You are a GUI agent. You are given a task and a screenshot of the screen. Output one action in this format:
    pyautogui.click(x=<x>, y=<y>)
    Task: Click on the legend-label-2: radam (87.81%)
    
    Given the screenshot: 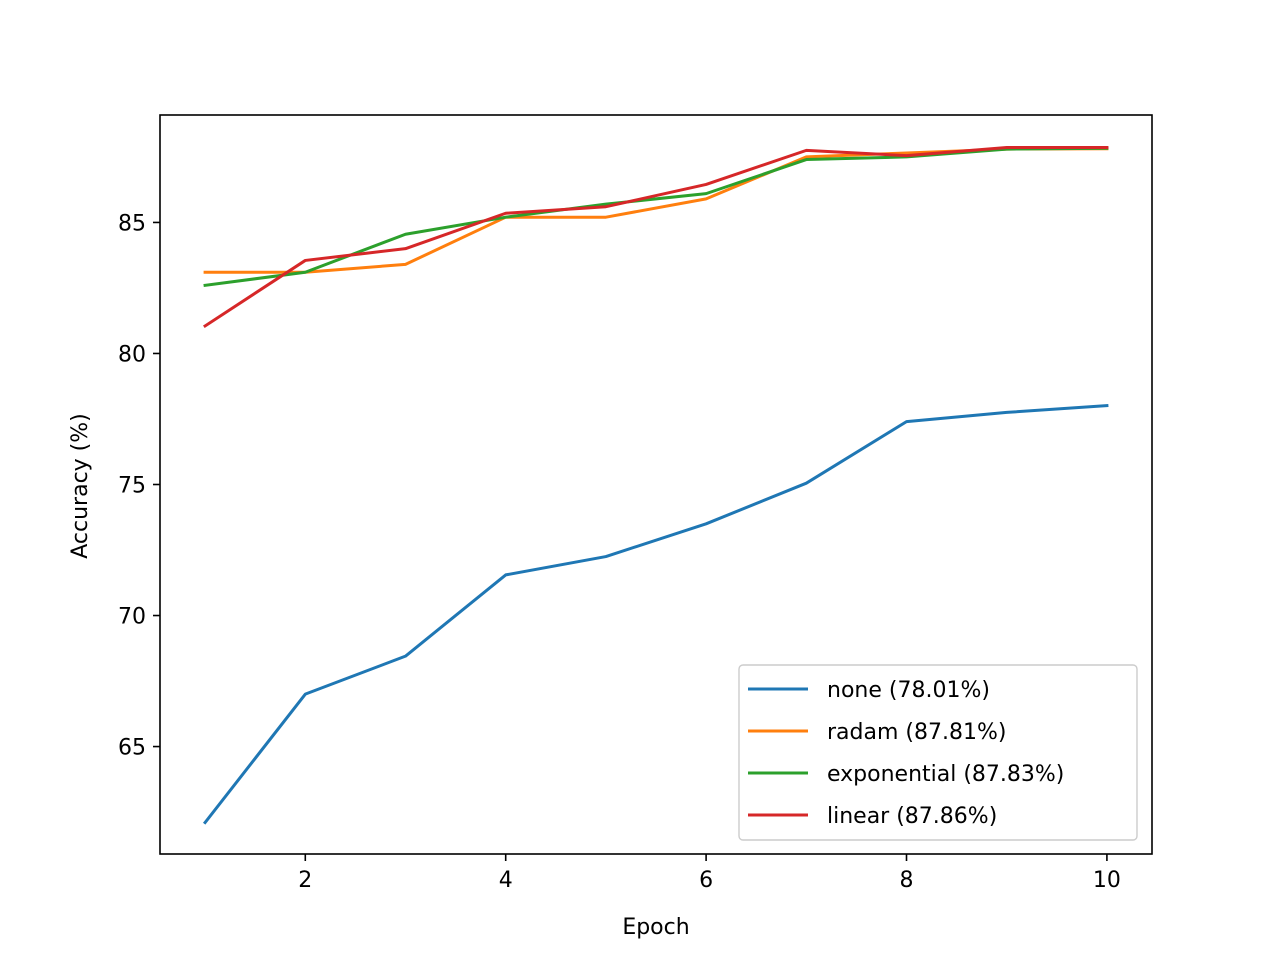 What is the action you would take?
    pyautogui.click(x=916, y=732)
    